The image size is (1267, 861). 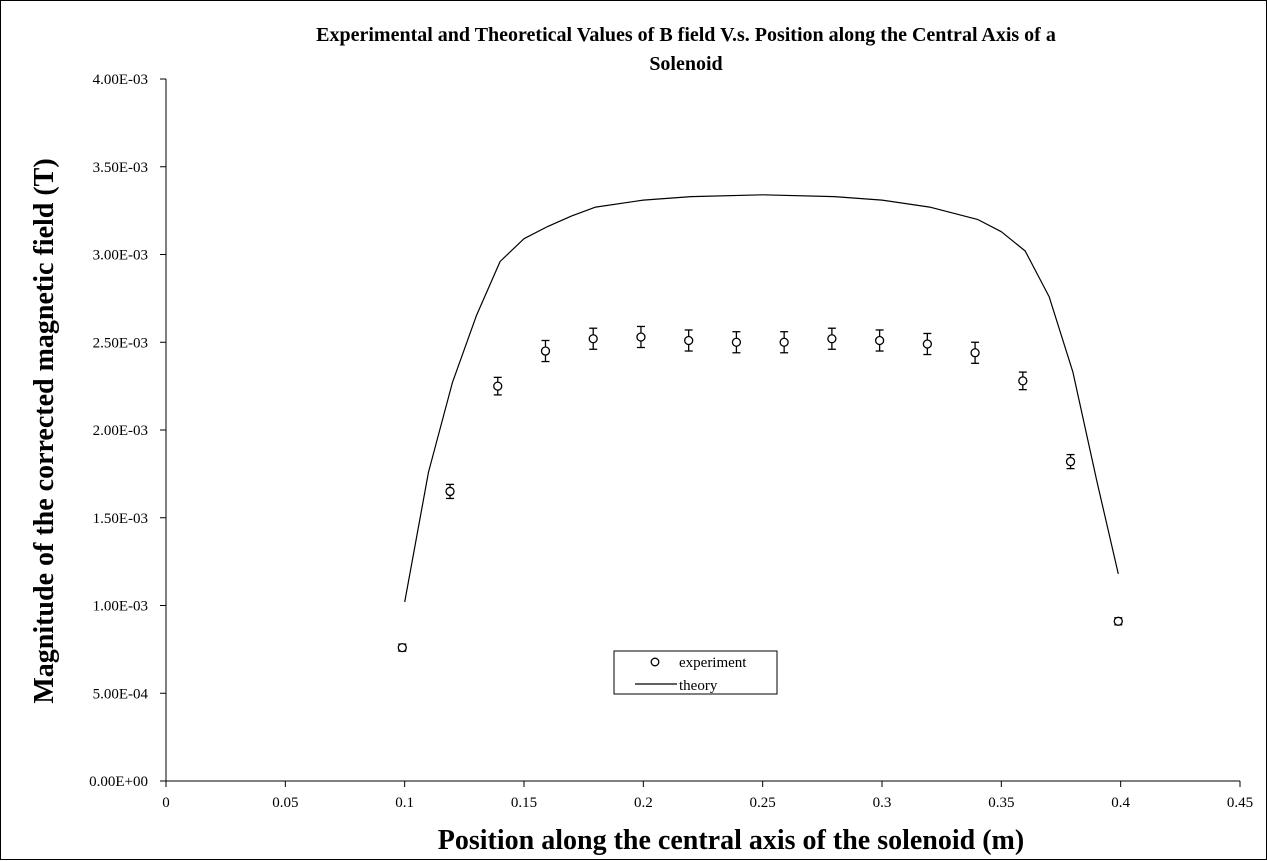 I want to click on y-tick-label: 3.00E-03, so click(x=120, y=256).